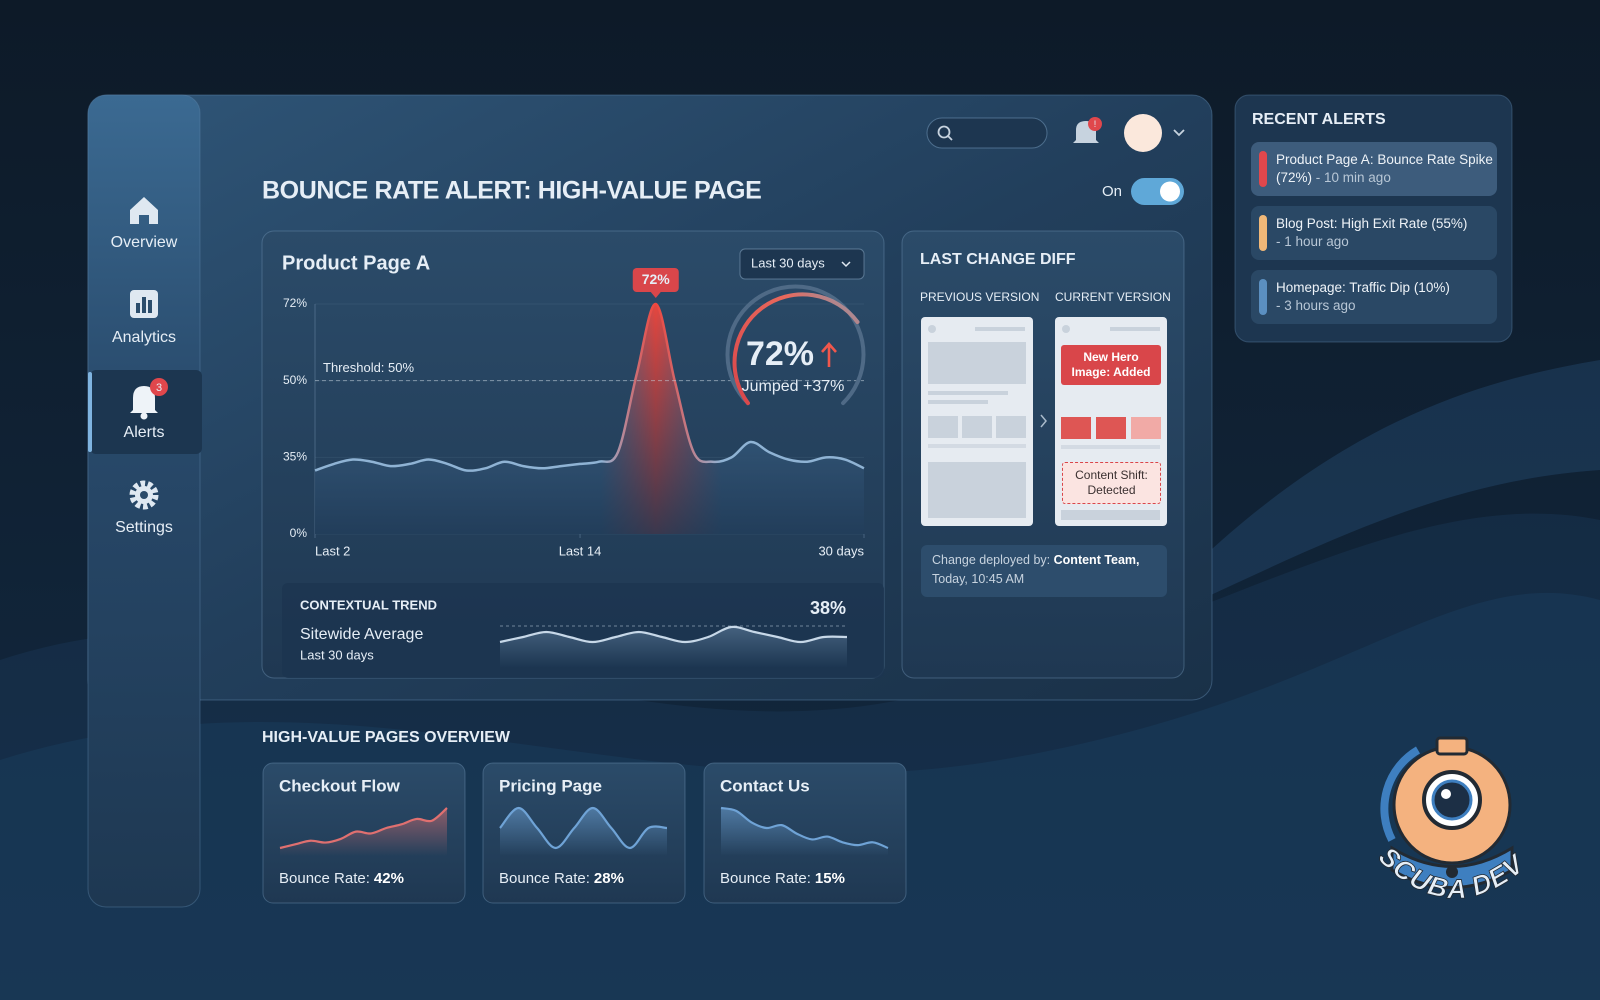 This screenshot has height=1000, width=1600. Describe the element at coordinates (1316, 305) in the screenshot. I see `alert-time: - 3 hours ago` at that location.